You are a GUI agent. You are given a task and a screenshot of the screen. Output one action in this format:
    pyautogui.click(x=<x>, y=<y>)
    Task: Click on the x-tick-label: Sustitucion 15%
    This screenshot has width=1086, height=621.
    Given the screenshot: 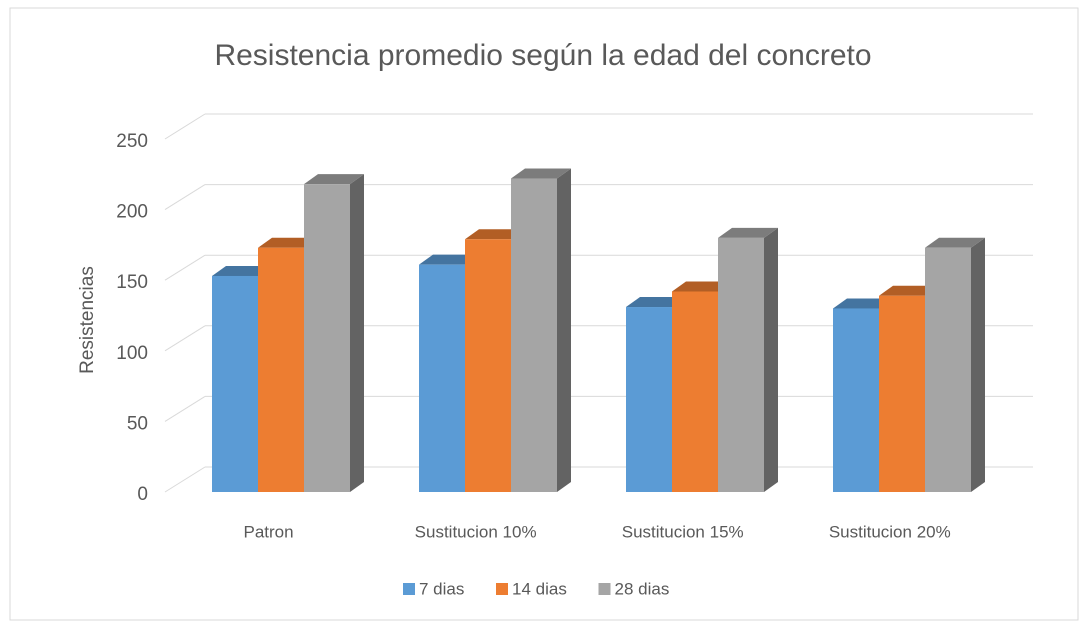 What is the action you would take?
    pyautogui.click(x=683, y=531)
    